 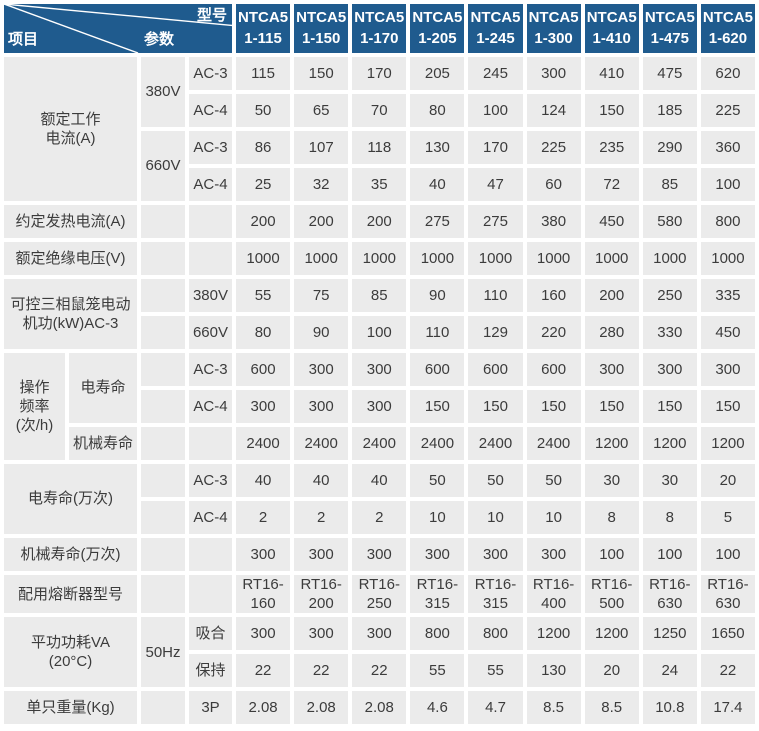 I want to click on row-label: 配用熔断器型号, so click(x=70, y=594).